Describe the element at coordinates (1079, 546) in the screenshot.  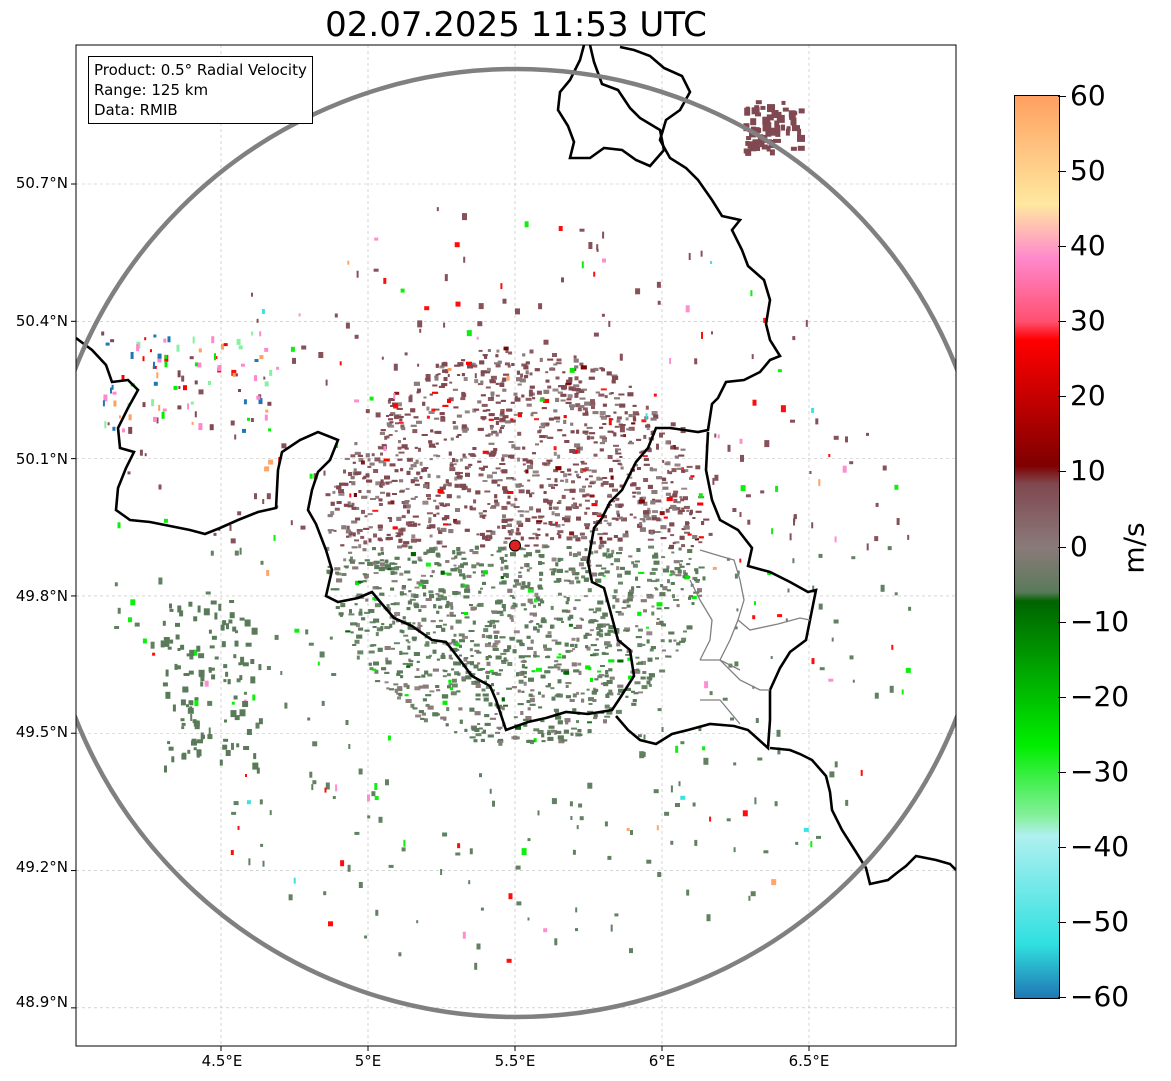
I see `colorbar-tick-label: 0` at that location.